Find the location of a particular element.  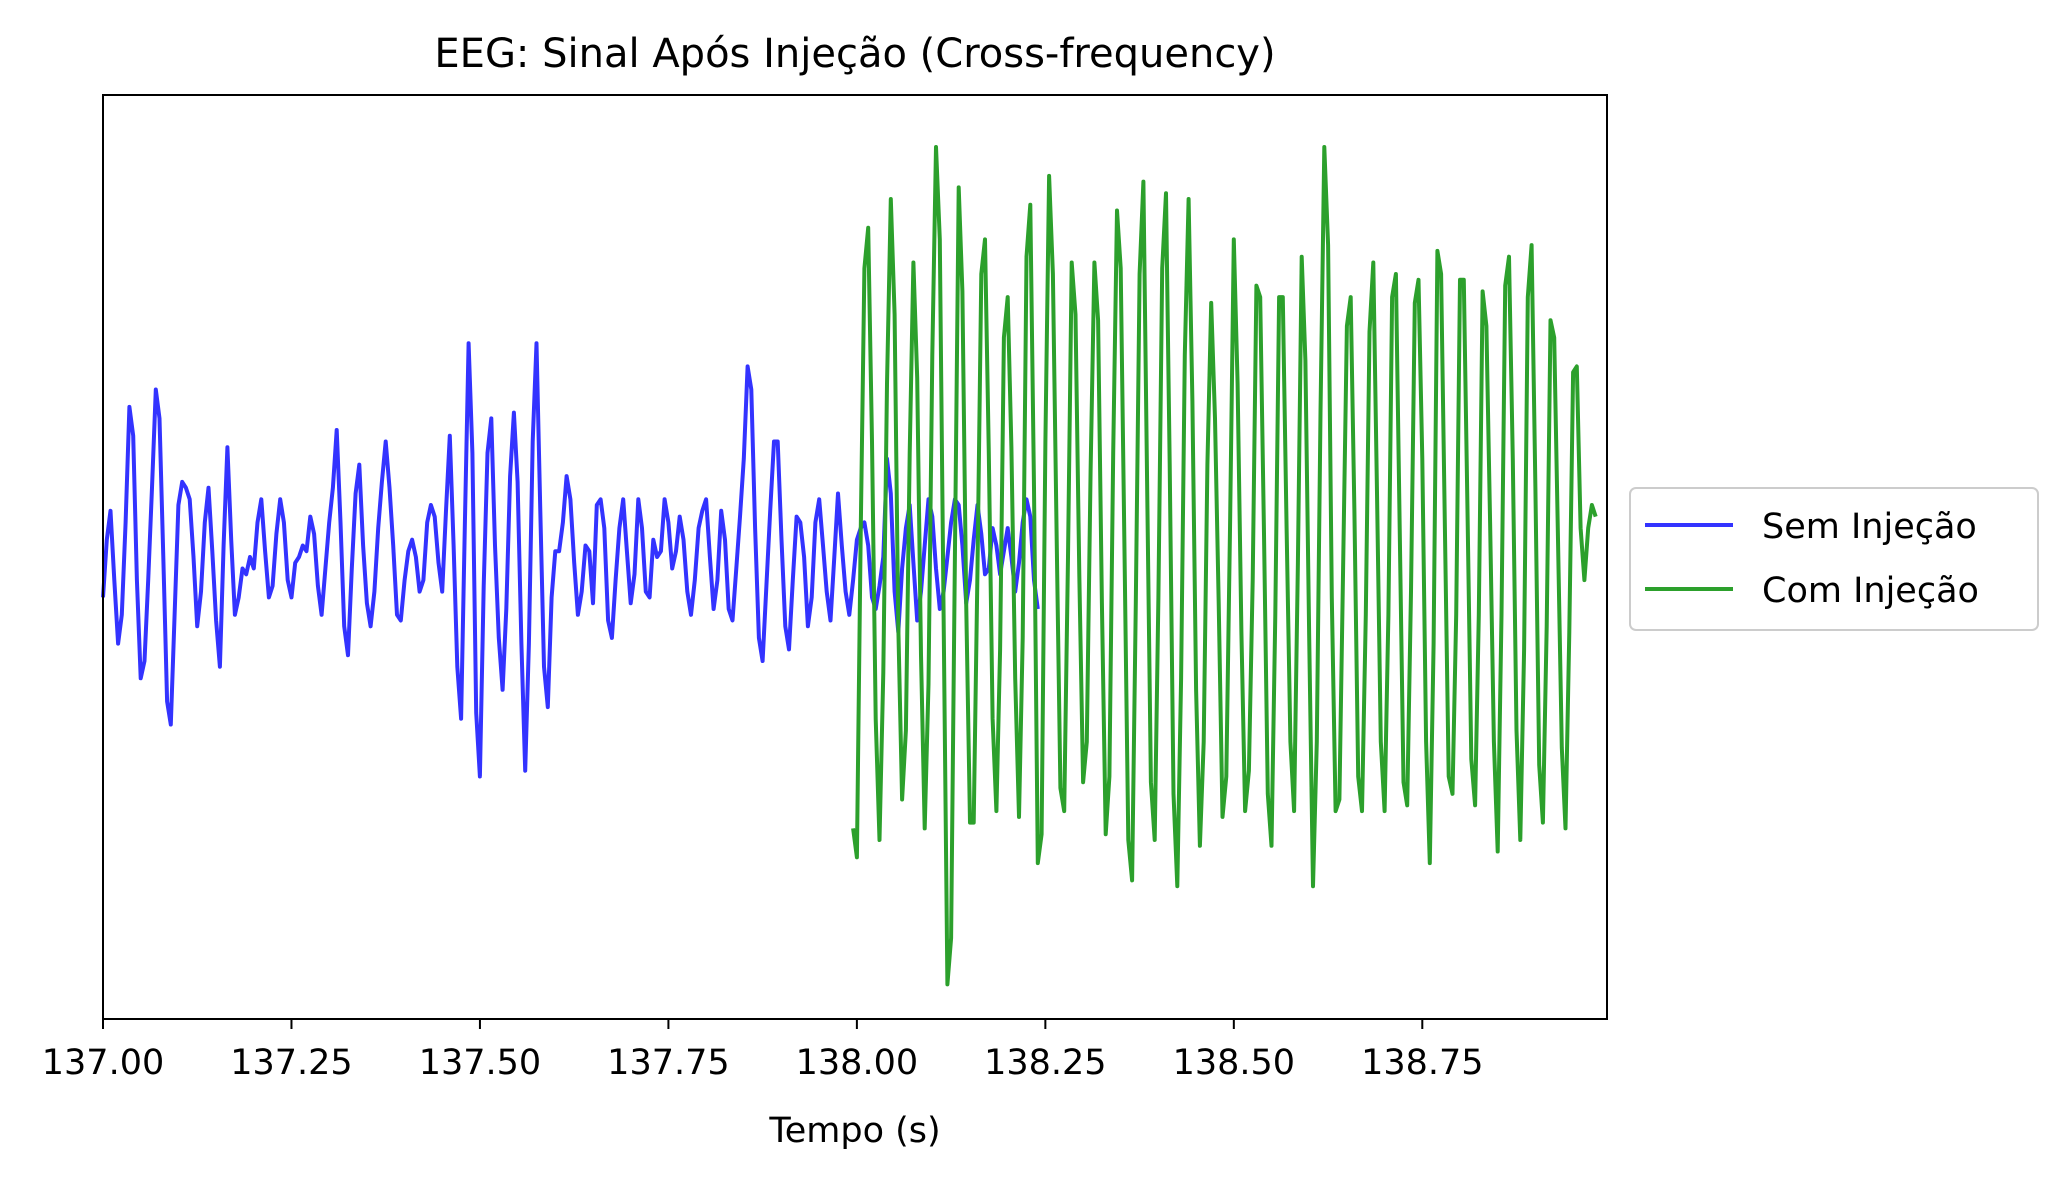

legend-label-sem-injecao: Sem Injeção is located at coordinates (1869, 527).